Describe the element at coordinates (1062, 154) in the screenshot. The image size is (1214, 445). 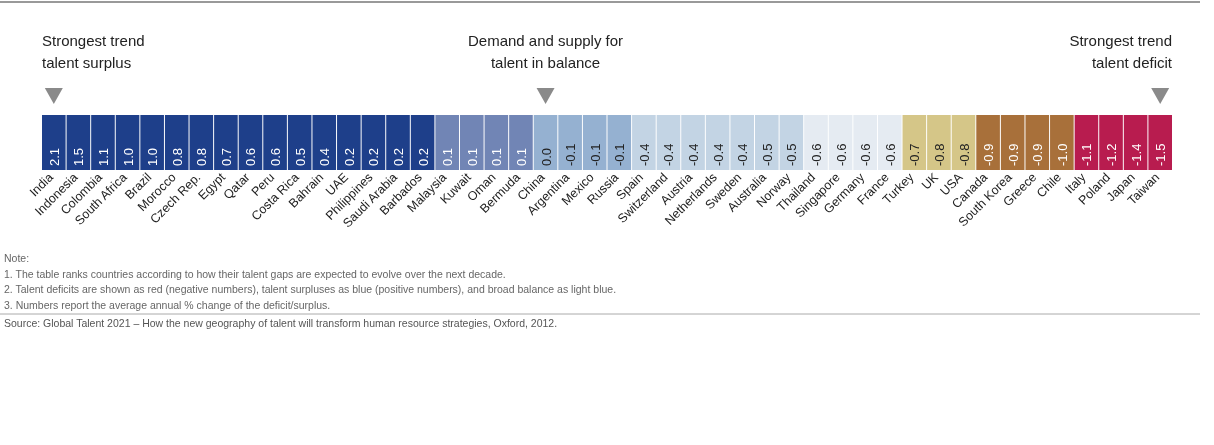
I see `data-label: -1.0` at that location.